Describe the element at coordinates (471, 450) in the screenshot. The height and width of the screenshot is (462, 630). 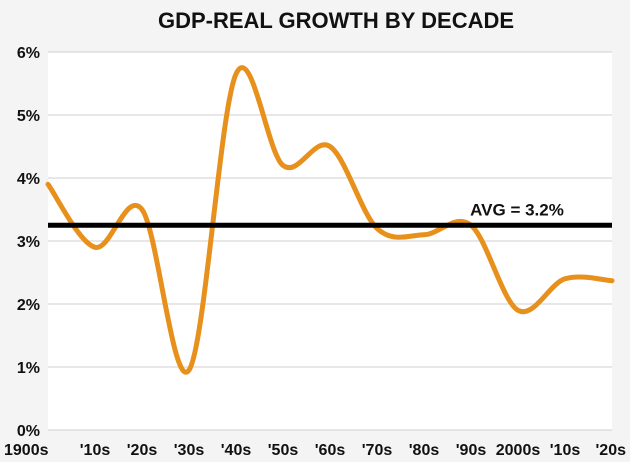
I see `x-tick-label: '90s` at that location.